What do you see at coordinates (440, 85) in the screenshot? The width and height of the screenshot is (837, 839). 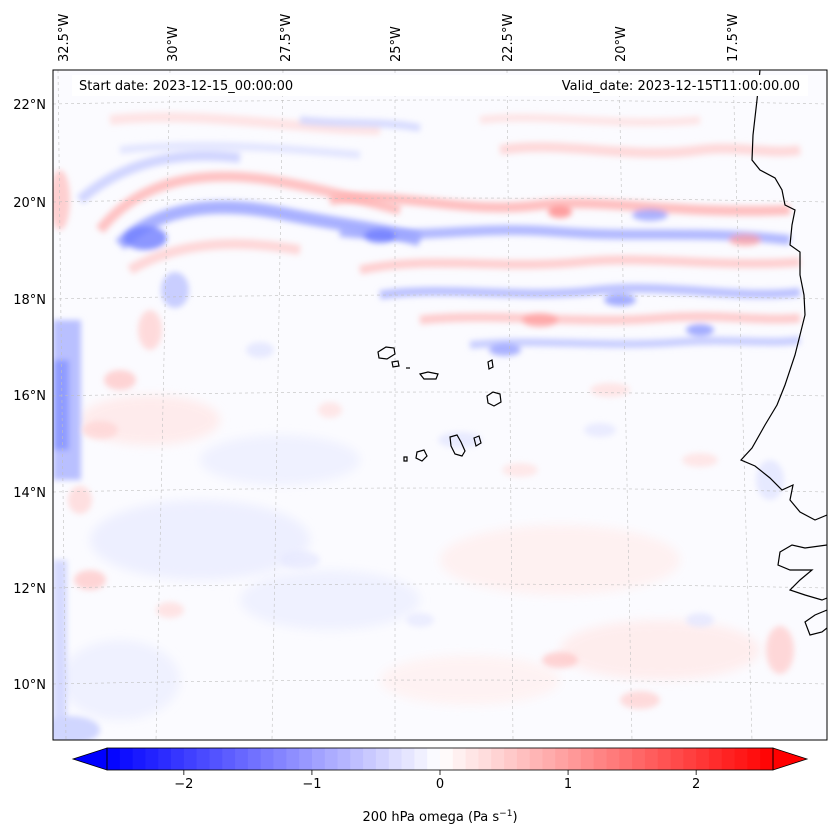 I see `header-bar` at bounding box center [440, 85].